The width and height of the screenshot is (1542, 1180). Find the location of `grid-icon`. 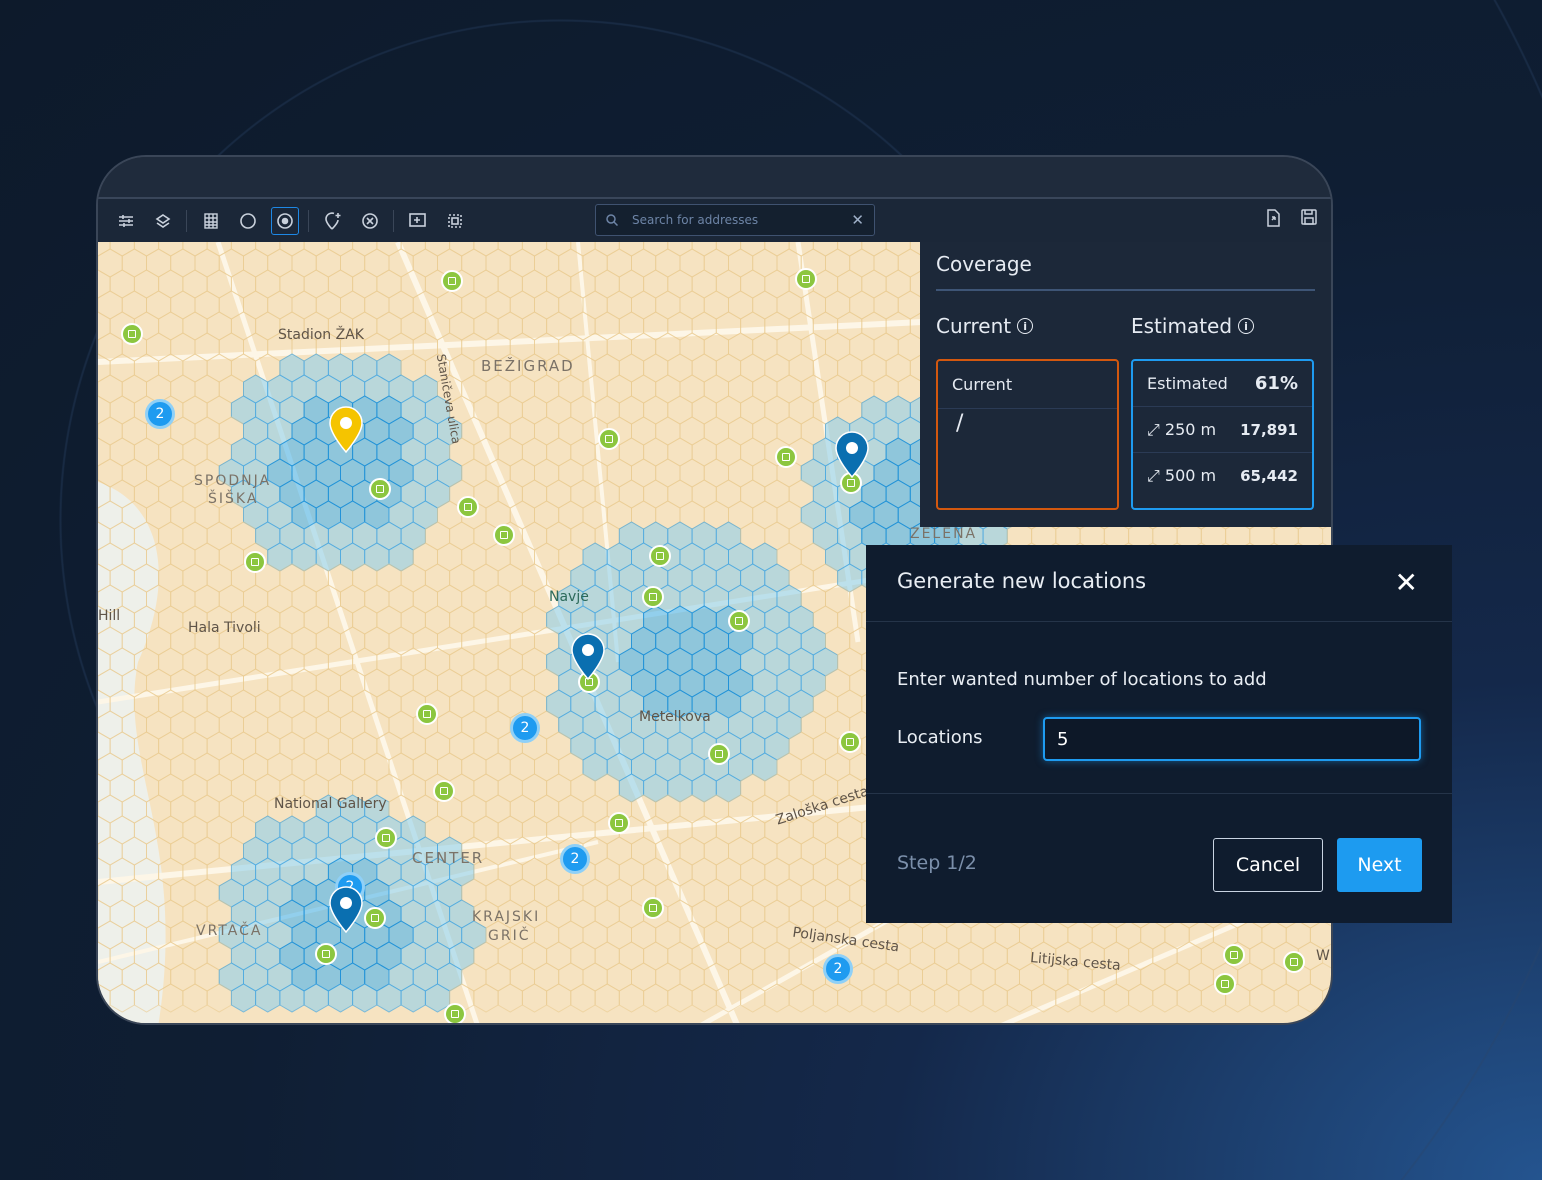

grid-icon is located at coordinates (211, 221).